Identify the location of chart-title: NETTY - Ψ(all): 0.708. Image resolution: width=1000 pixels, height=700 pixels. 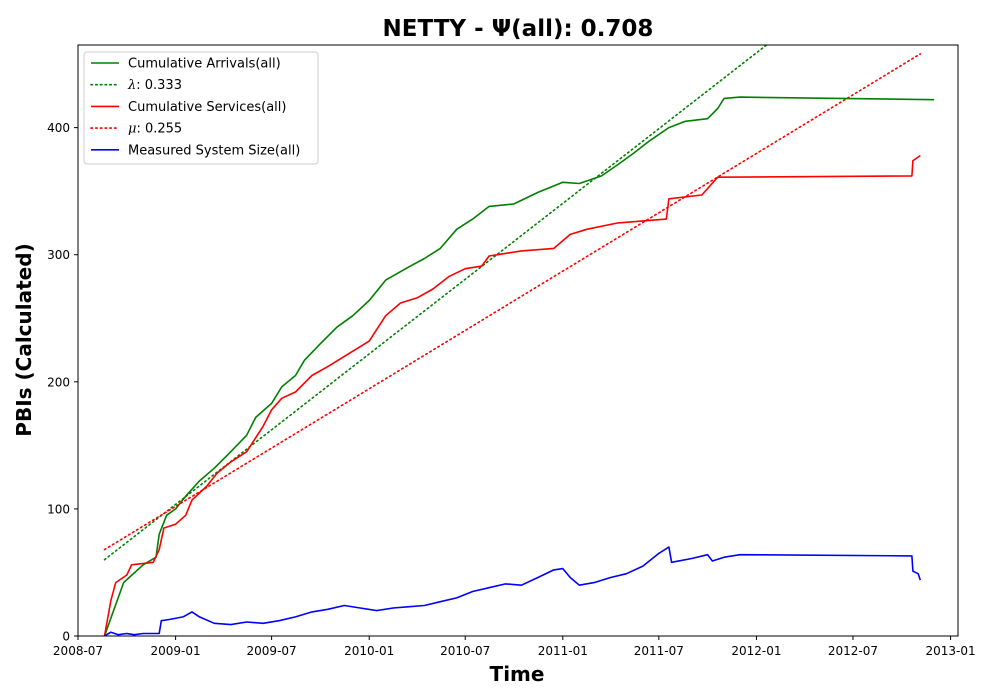
(518, 29).